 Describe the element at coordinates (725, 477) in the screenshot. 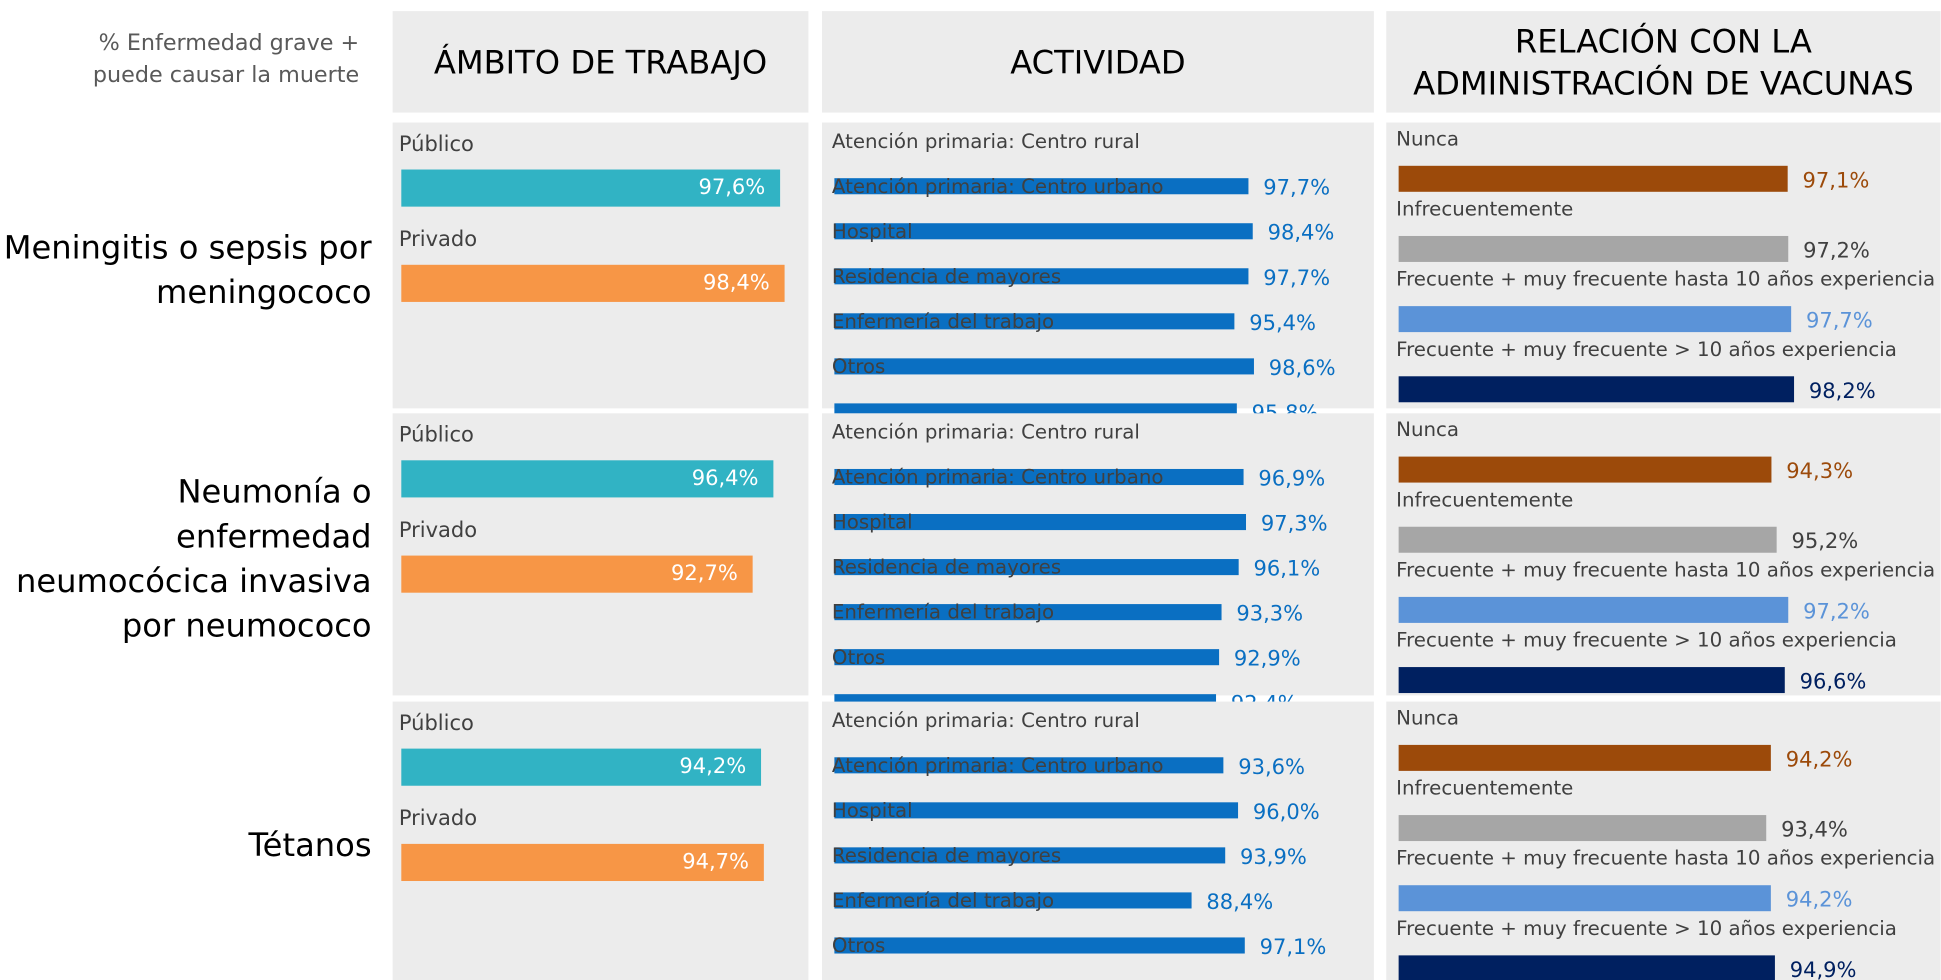

I see `value-label: 96,4%` at that location.